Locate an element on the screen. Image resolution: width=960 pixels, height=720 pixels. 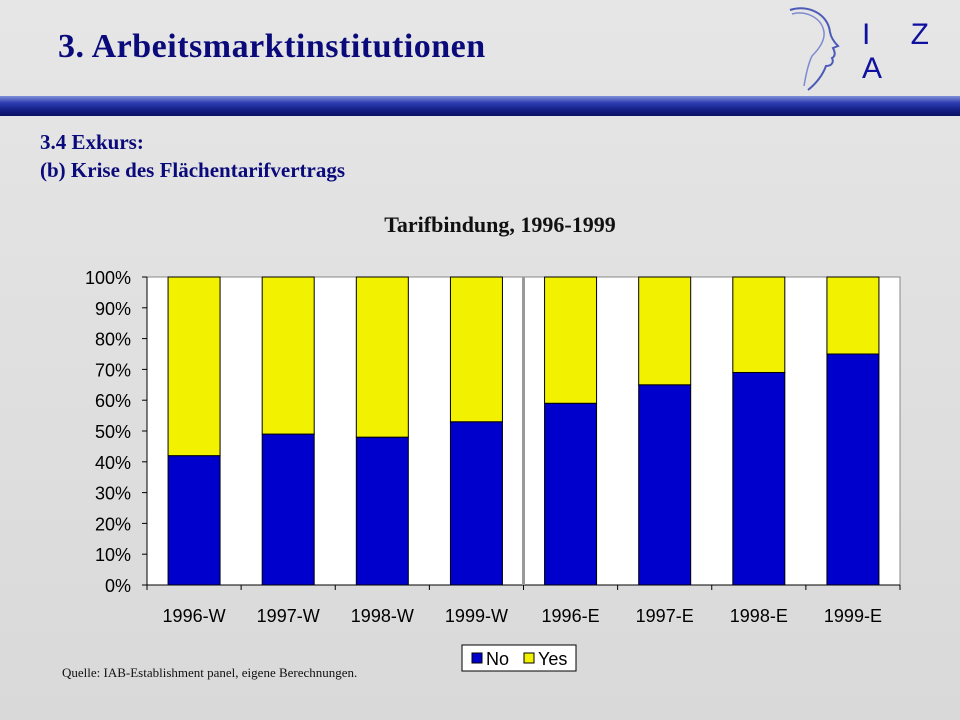
y-tick-label: 20% is located at coordinates (113, 524).